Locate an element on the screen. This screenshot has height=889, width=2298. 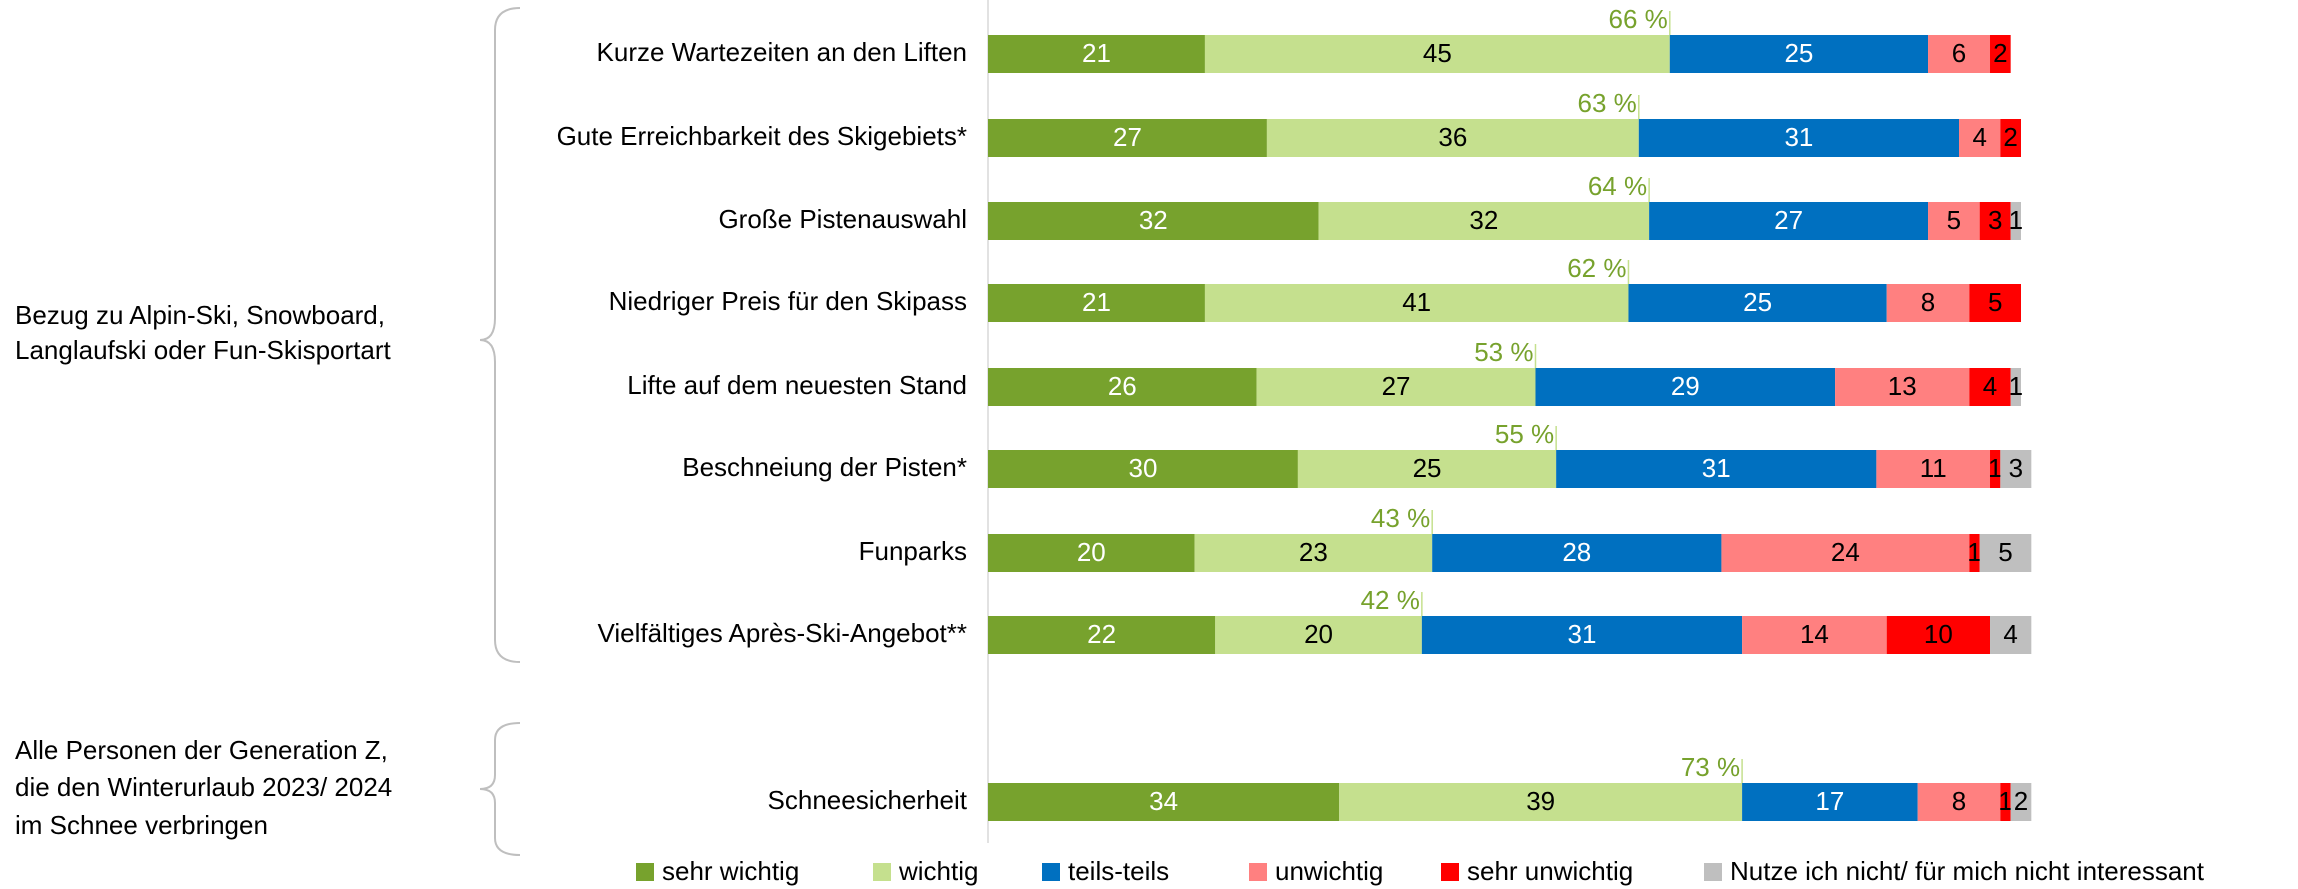
segment-label: 3 is located at coordinates (2016, 468).